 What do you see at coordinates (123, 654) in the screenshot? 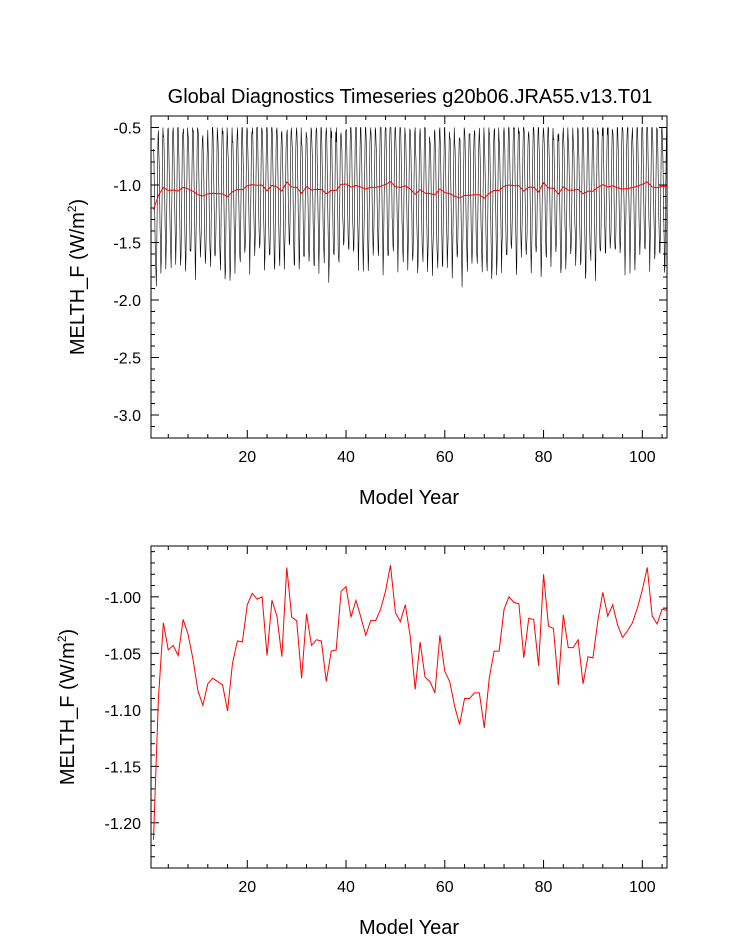
I see `bottom-y-tick-label: -1.05` at bounding box center [123, 654].